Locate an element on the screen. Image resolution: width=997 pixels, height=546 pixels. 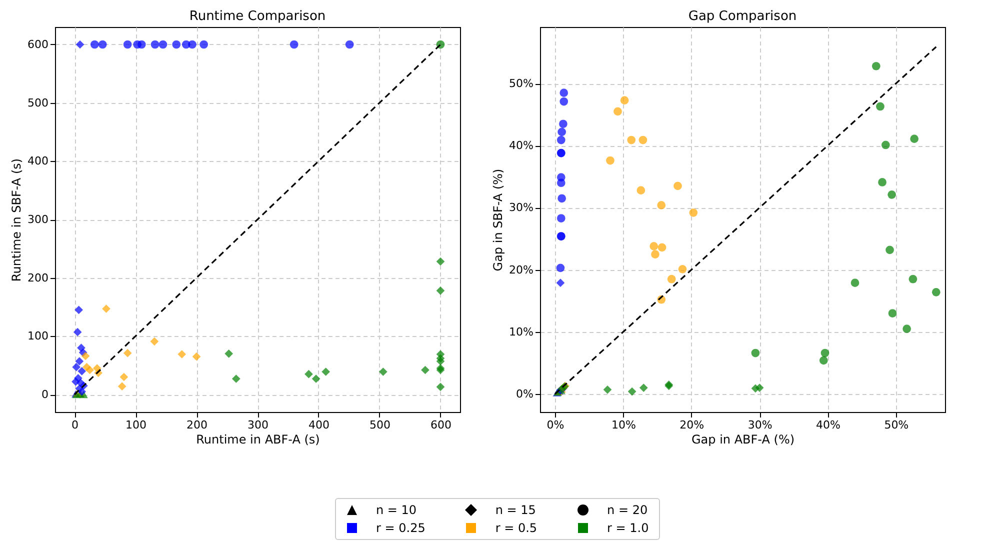
x-tick-label: 10% is located at coordinates (623, 425).